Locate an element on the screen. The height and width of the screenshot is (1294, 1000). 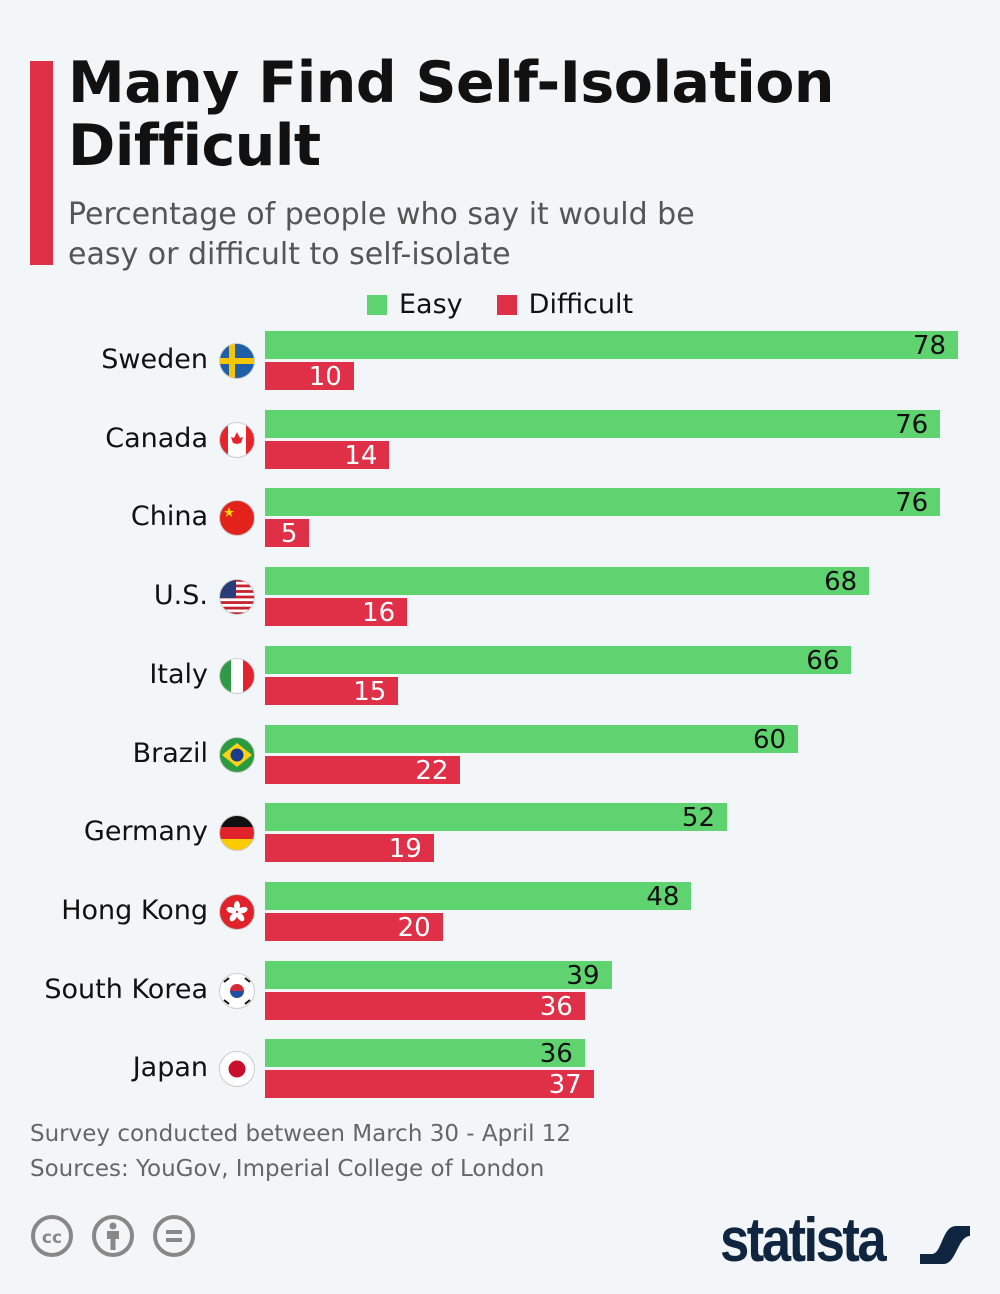
svg-text: cc is located at coordinates (52, 1238).